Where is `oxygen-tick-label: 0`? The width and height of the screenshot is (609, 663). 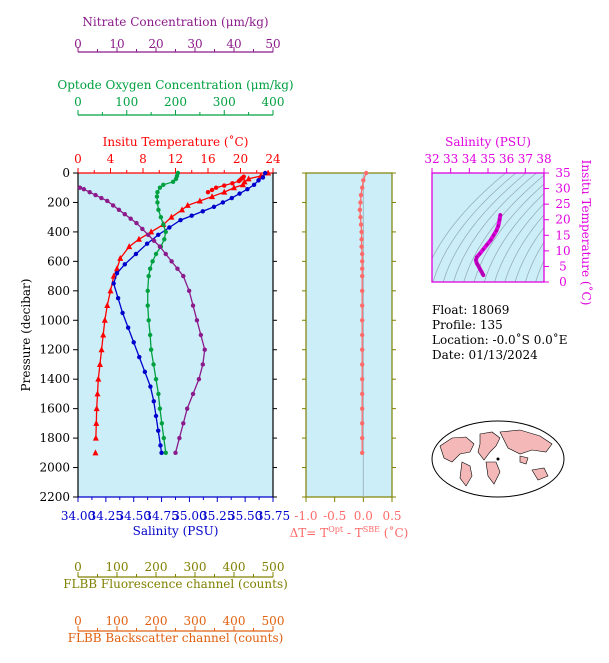
oxygen-tick-label: 0 is located at coordinates (78, 102).